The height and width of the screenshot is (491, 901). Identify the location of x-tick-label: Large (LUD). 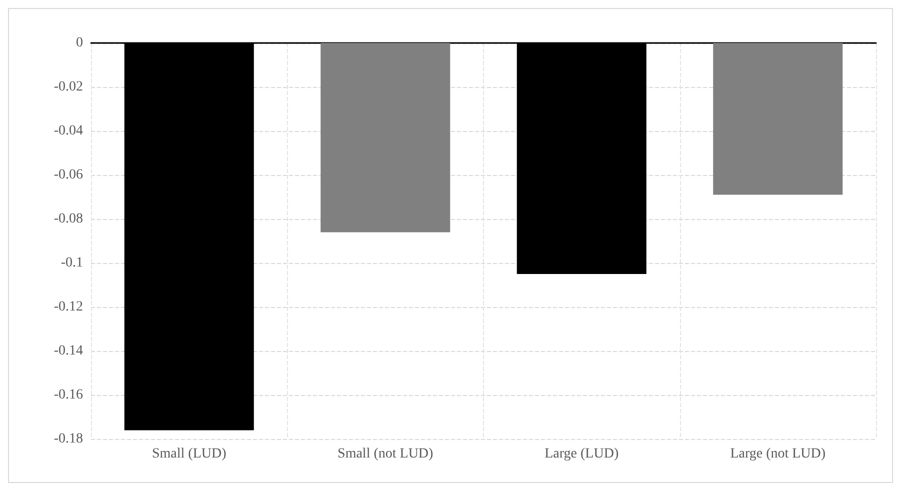
(581, 454).